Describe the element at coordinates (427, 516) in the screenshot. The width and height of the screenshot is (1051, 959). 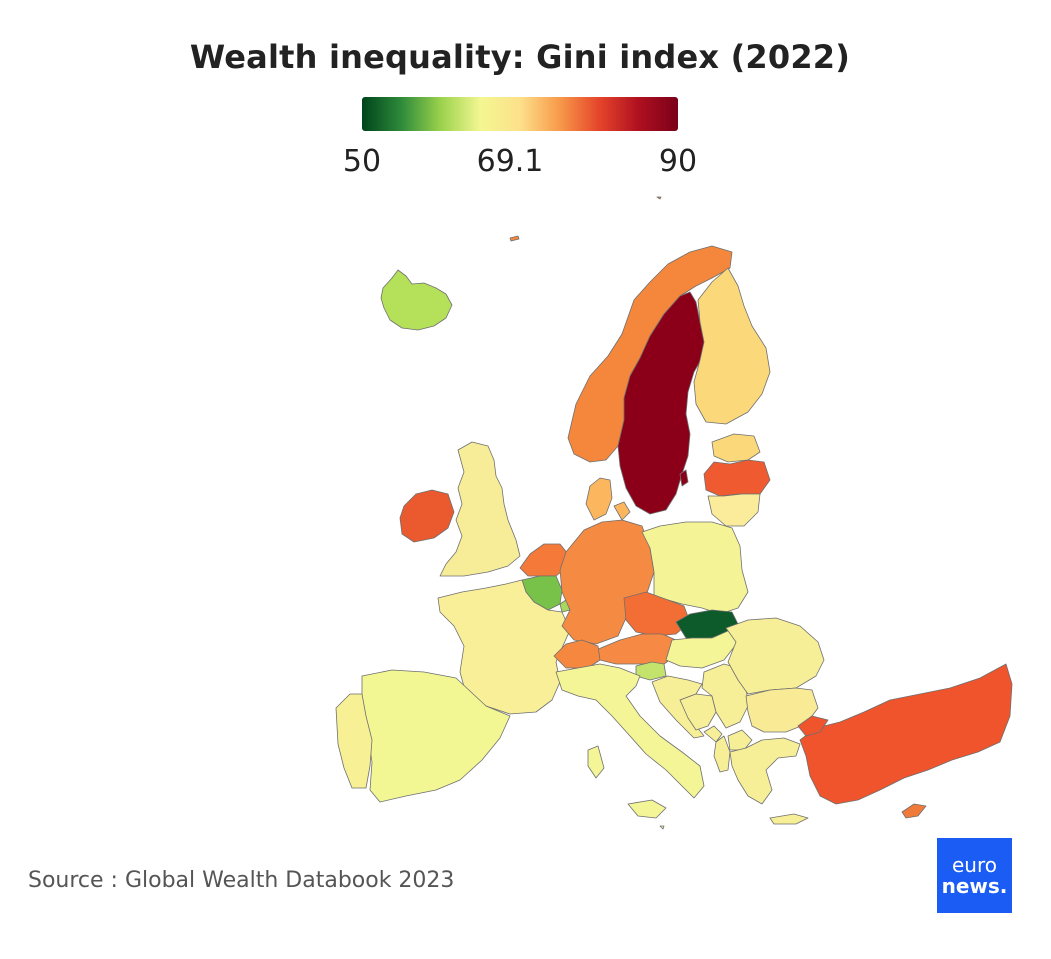
I see `region-ireland` at that location.